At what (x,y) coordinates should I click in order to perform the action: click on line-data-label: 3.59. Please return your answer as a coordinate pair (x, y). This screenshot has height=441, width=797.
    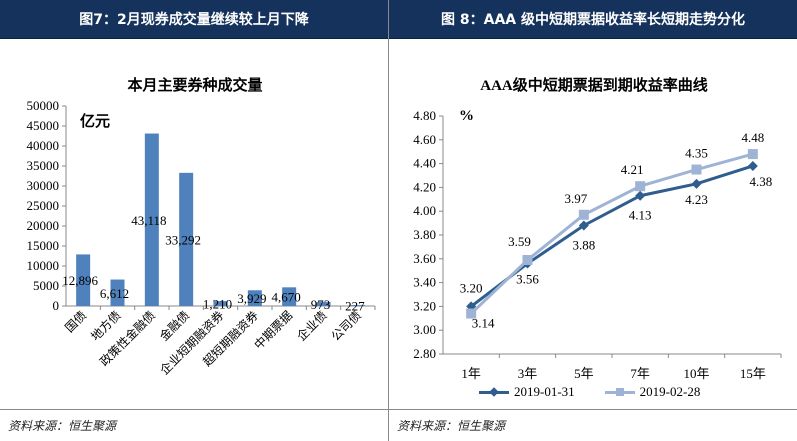
    Looking at the image, I should click on (519, 241).